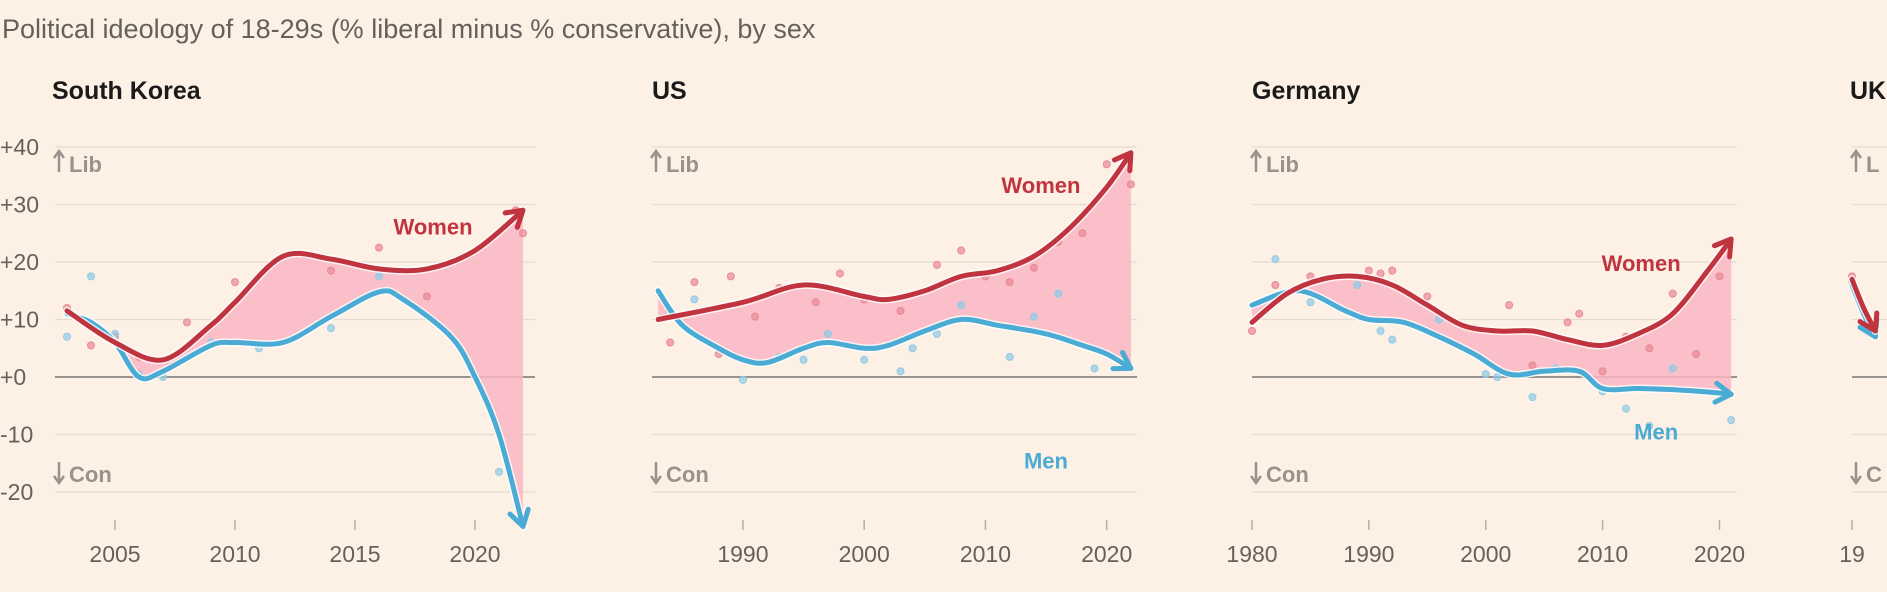  Describe the element at coordinates (1656, 431) in the screenshot. I see `series-label-men: Men` at that location.